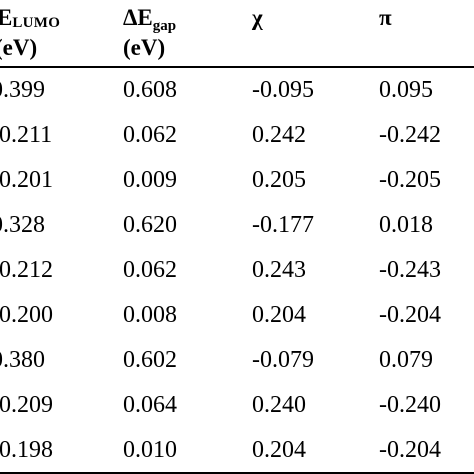 This screenshot has height=474, width=474. Describe the element at coordinates (257, 17) in the screenshot. I see `header-chi-symbol: χ` at that location.